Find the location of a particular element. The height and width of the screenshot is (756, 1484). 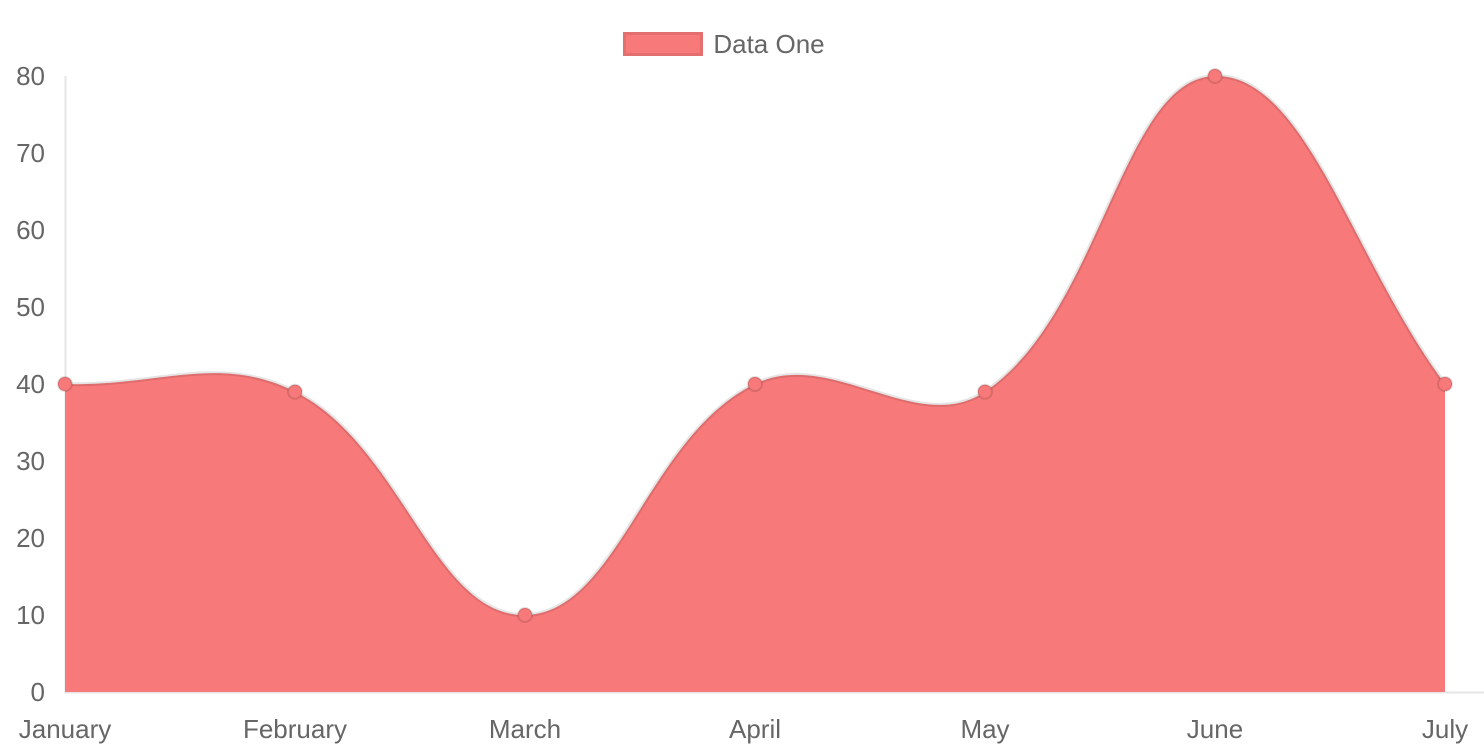

y-tick-label: 30 is located at coordinates (30, 461).